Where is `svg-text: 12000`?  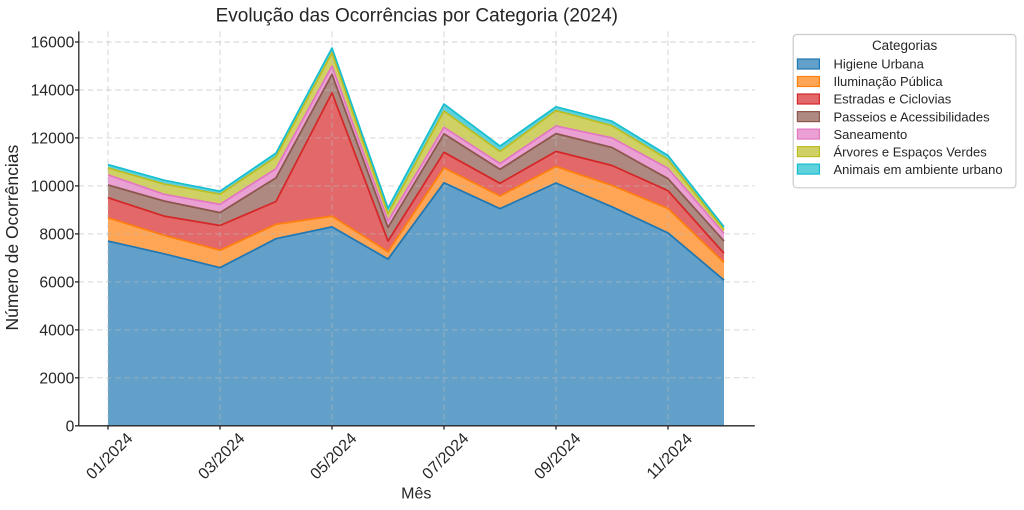
svg-text: 12000 is located at coordinates (53, 138).